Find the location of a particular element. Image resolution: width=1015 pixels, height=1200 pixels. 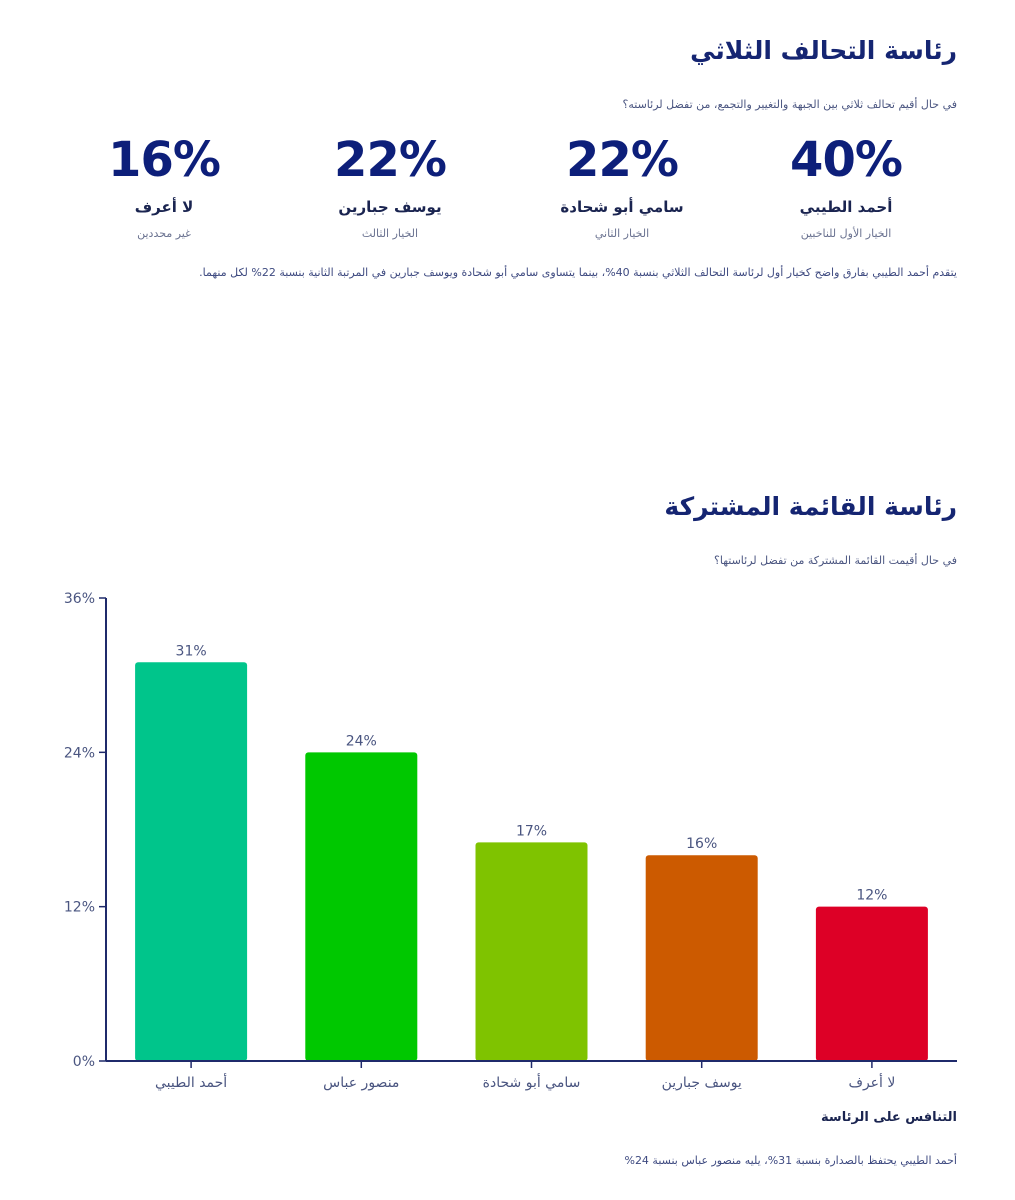

bar-value-label: 16% is located at coordinates (701, 844).